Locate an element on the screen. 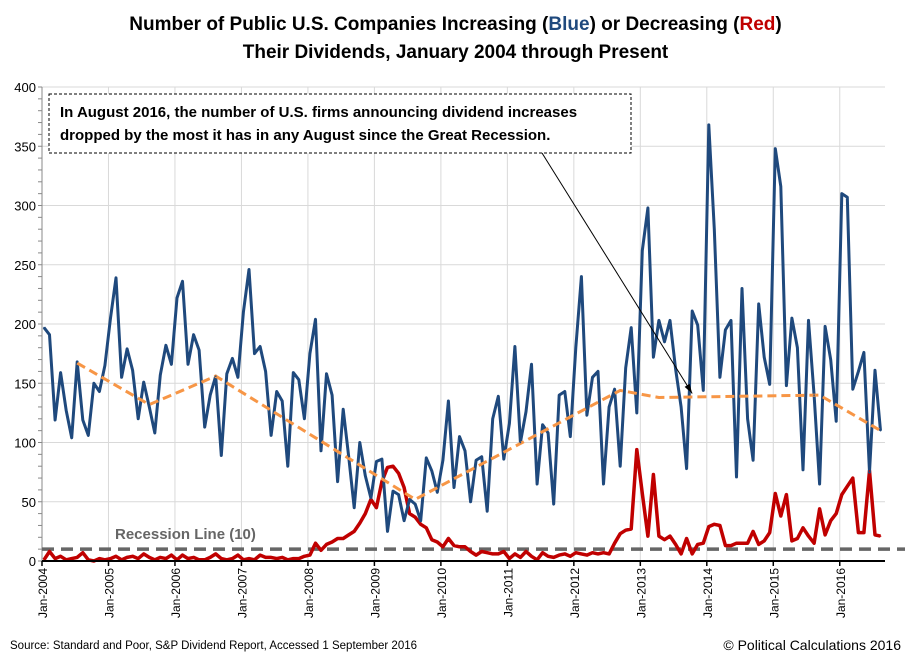  annotation-arrow-line is located at coordinates (617, 273).